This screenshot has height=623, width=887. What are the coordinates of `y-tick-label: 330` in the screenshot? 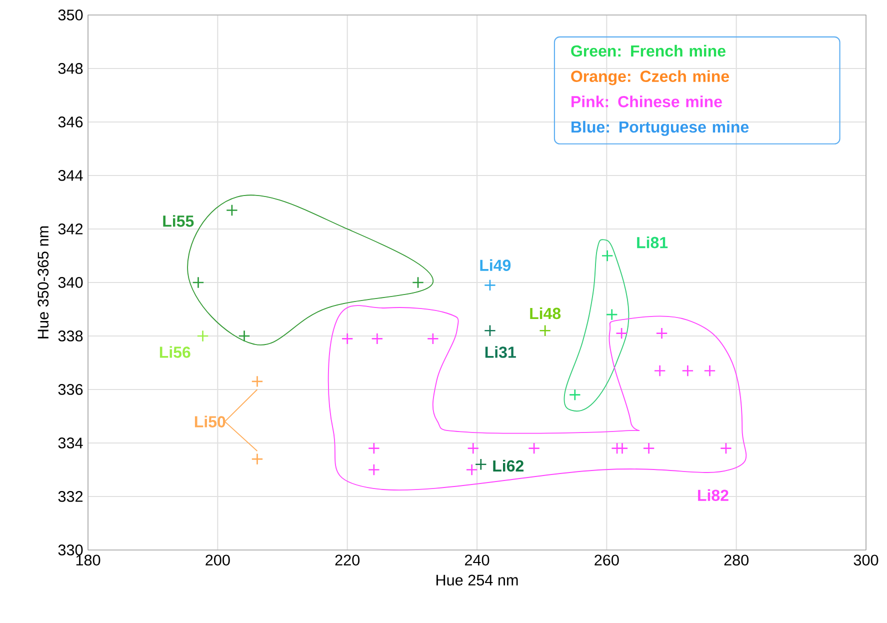 It's located at (70, 550).